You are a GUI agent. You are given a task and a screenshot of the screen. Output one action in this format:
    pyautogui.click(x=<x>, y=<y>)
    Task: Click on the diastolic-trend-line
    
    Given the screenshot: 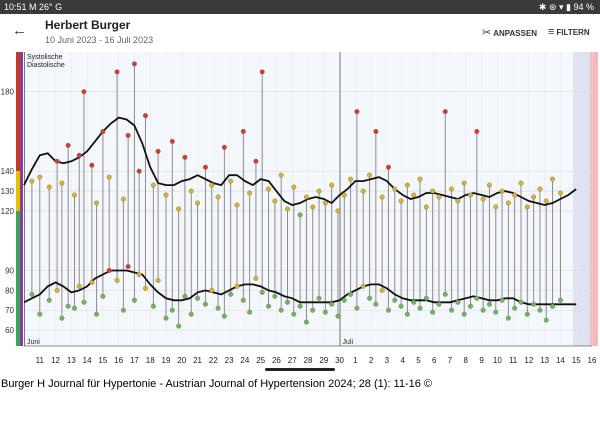 What is the action you would take?
    pyautogui.click(x=300, y=287)
    